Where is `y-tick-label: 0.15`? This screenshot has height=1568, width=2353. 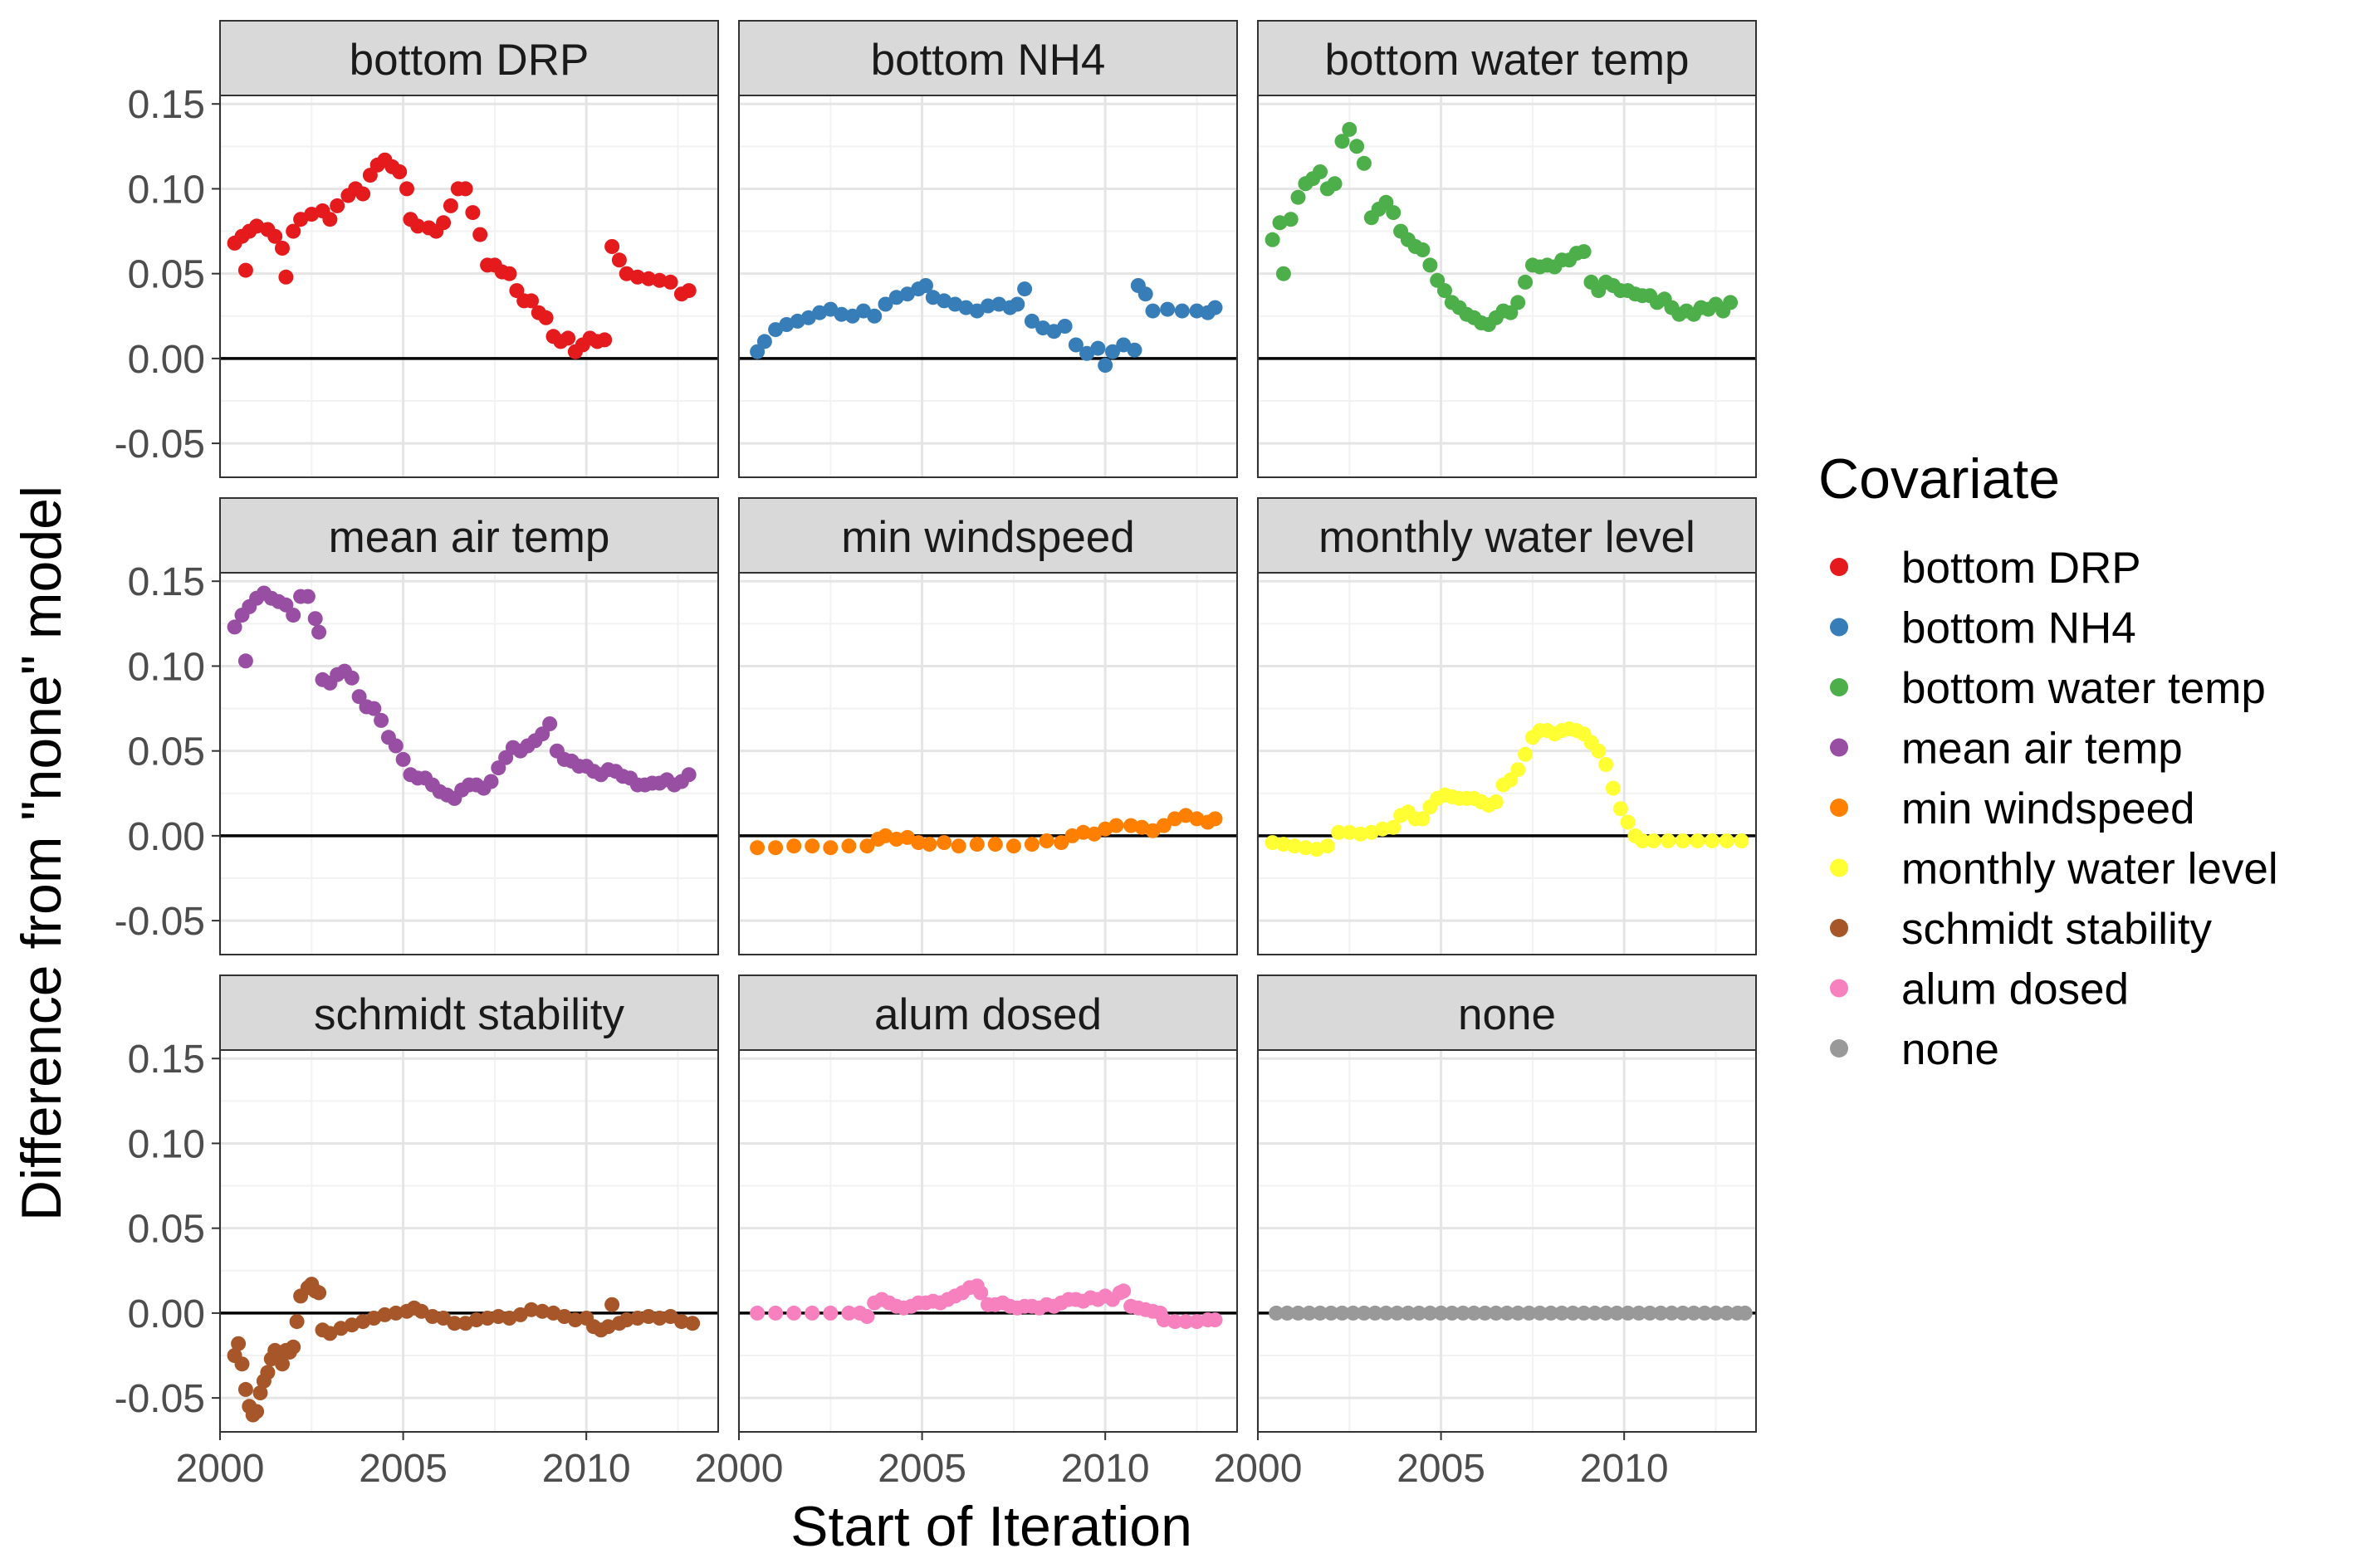 y-tick-label: 0.15 is located at coordinates (166, 1060).